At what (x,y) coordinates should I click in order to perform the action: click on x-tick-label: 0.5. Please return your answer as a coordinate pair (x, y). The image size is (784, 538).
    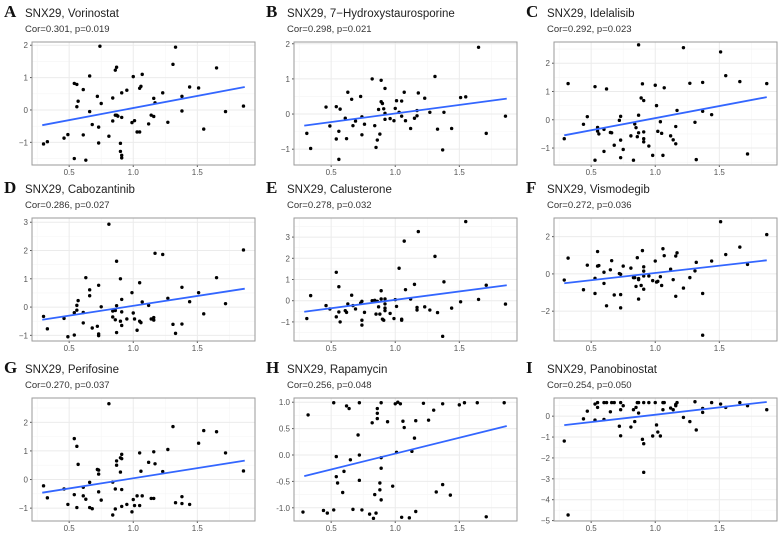
    Looking at the image, I should click on (332, 348).